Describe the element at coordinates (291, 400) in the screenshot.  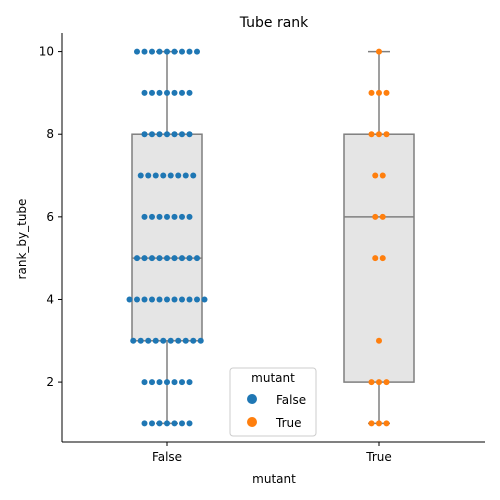
I see `legend-label-false: False` at that location.